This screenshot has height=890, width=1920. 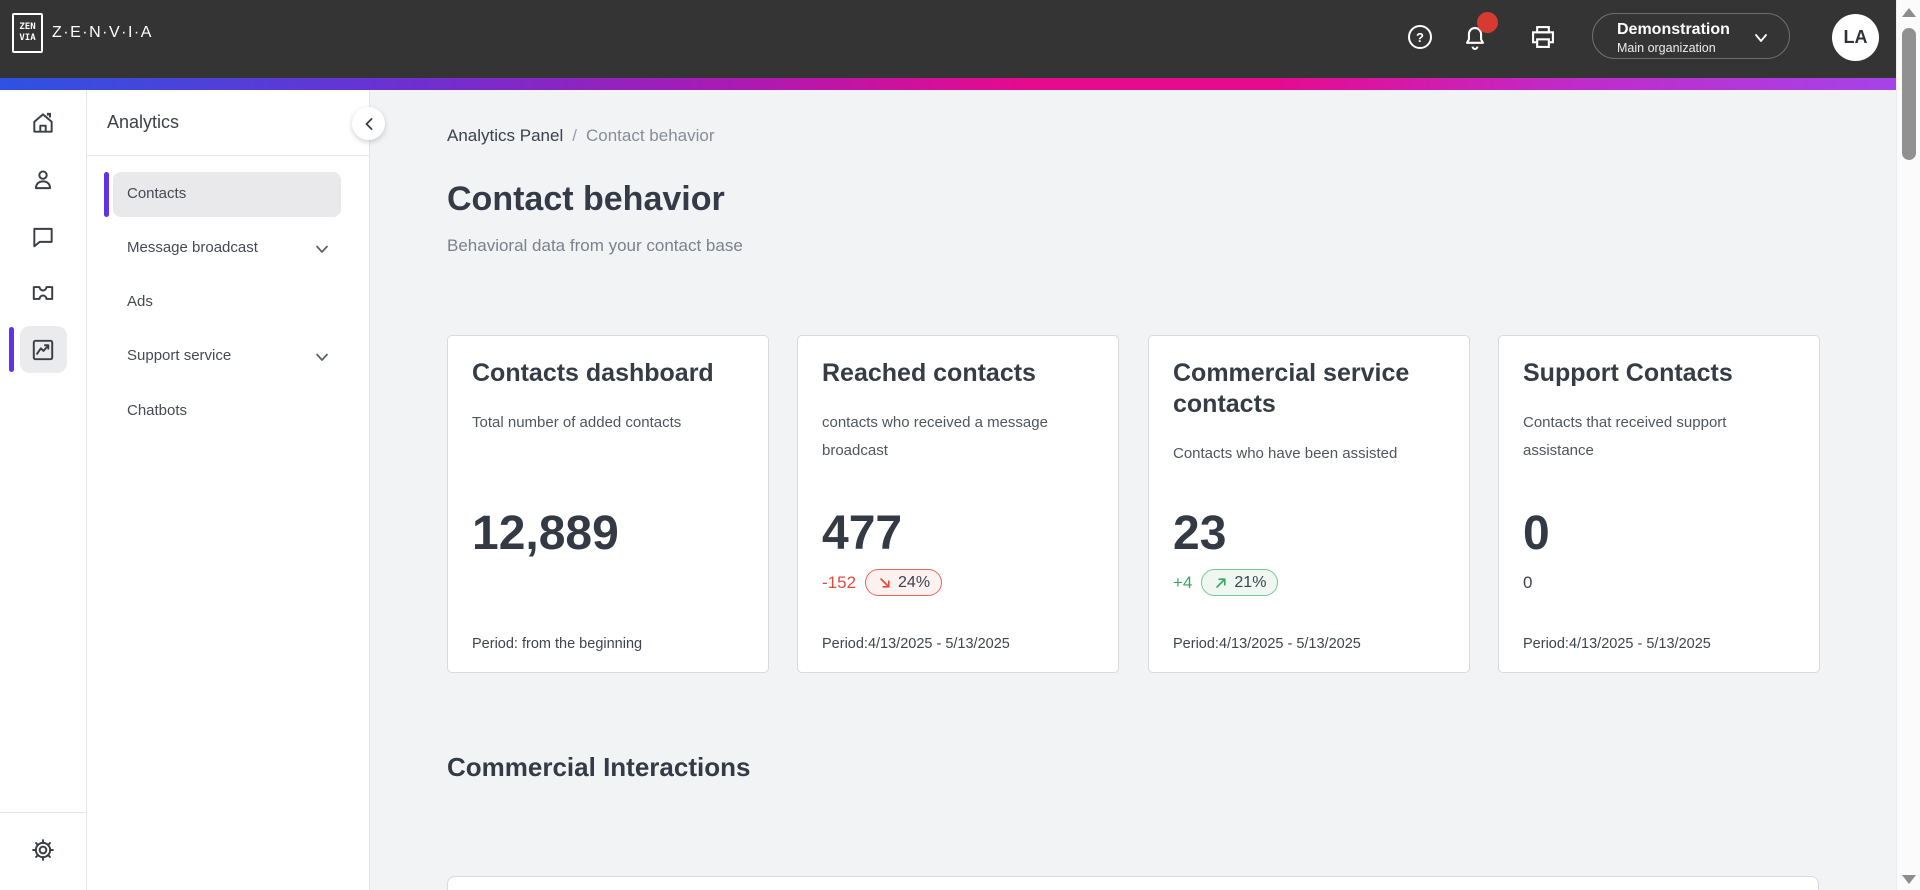 What do you see at coordinates (948, 84) in the screenshot?
I see `brand-gradient-bar` at bounding box center [948, 84].